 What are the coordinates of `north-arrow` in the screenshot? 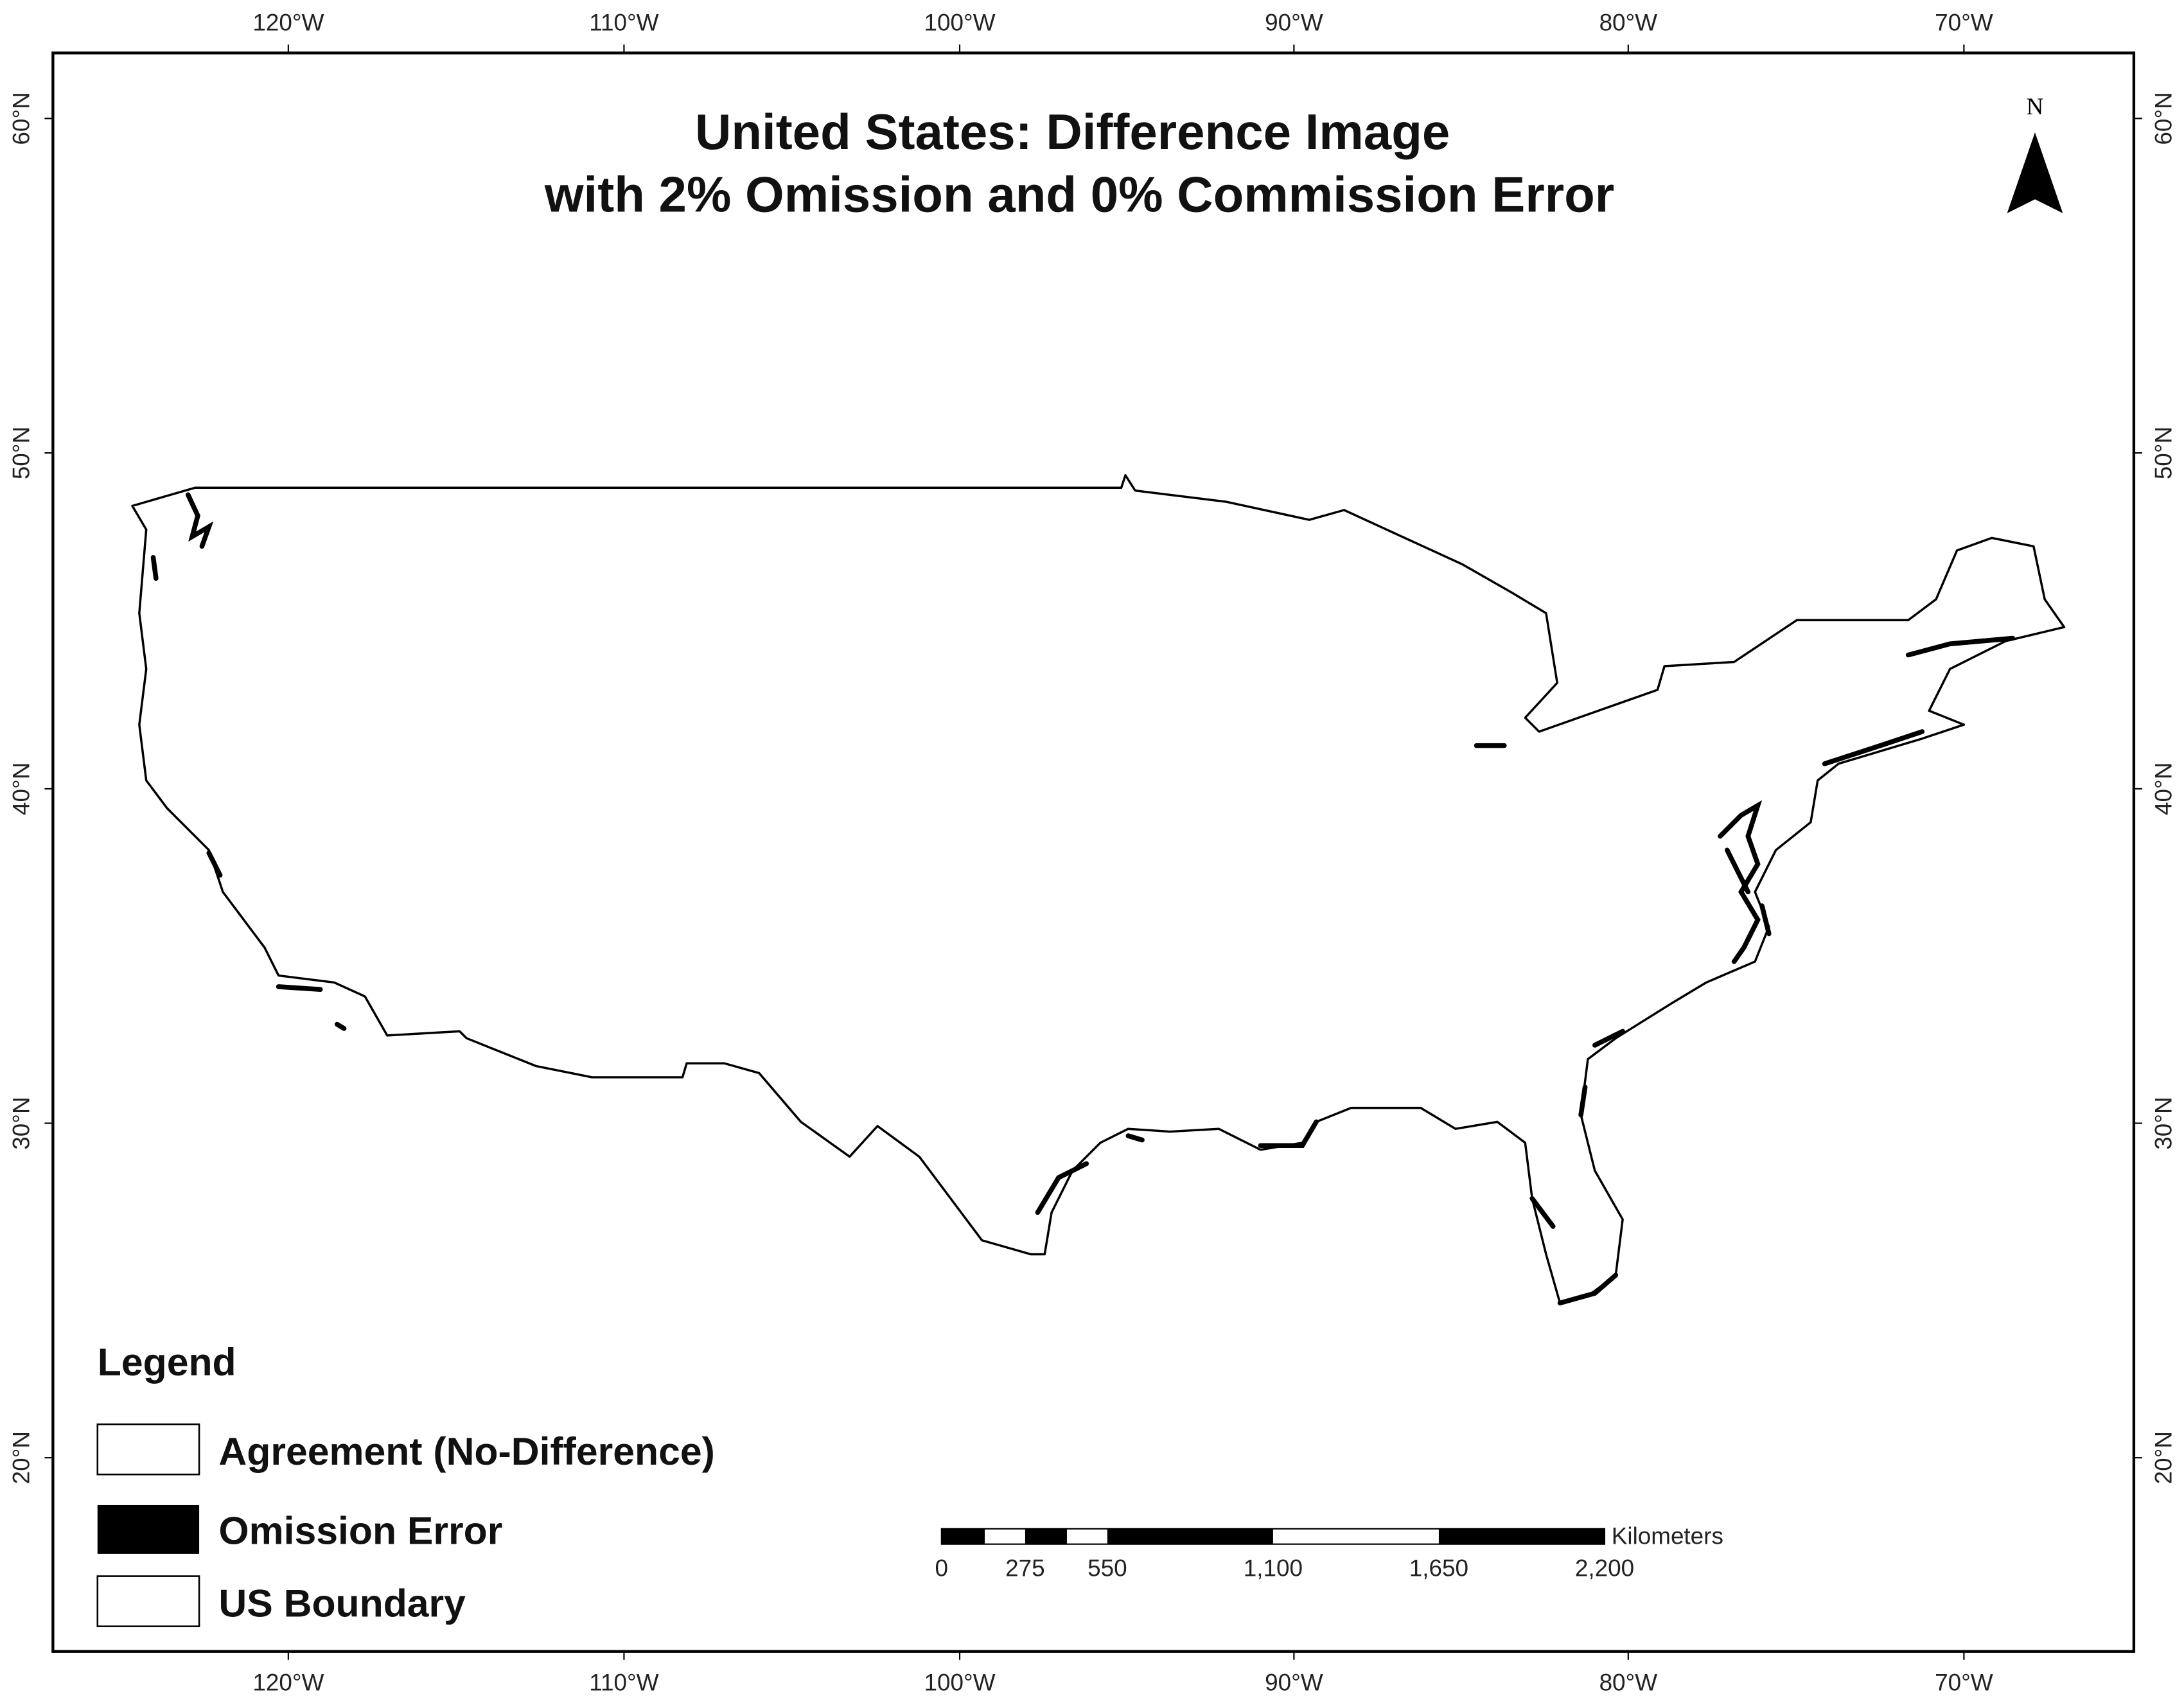 It's located at (2035, 172).